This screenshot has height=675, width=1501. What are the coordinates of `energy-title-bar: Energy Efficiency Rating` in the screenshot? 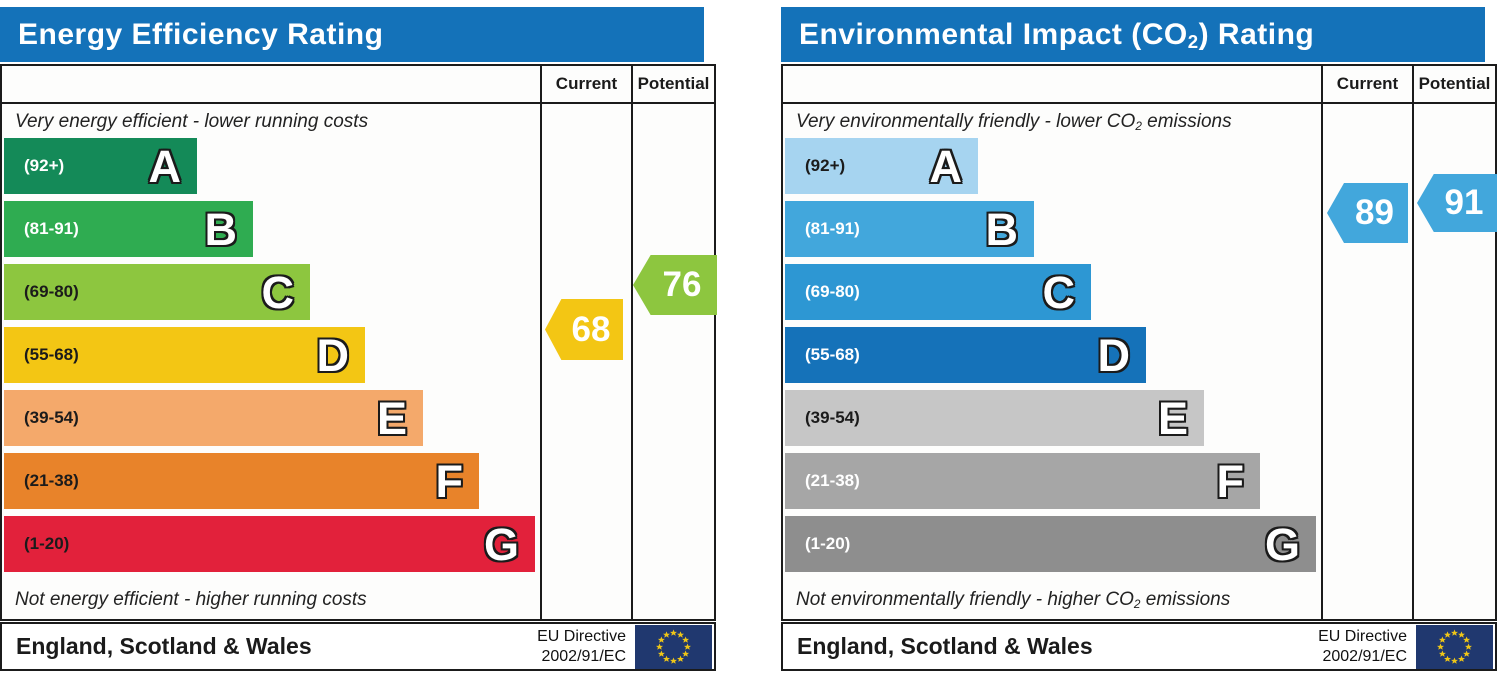 It's located at (352, 34).